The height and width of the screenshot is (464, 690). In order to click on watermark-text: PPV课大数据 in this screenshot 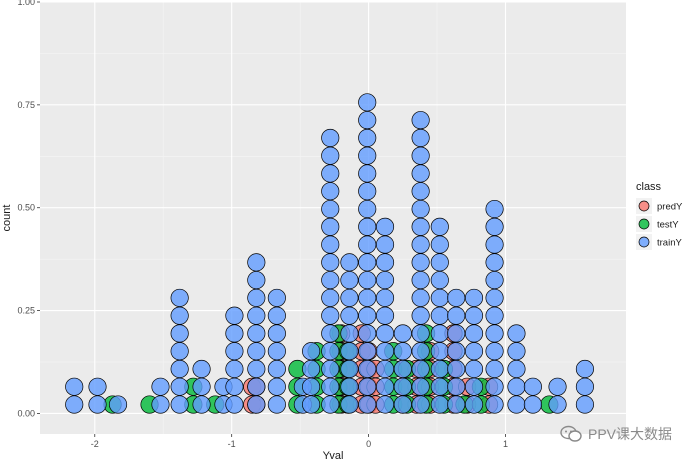, I will do `click(629, 434)`.